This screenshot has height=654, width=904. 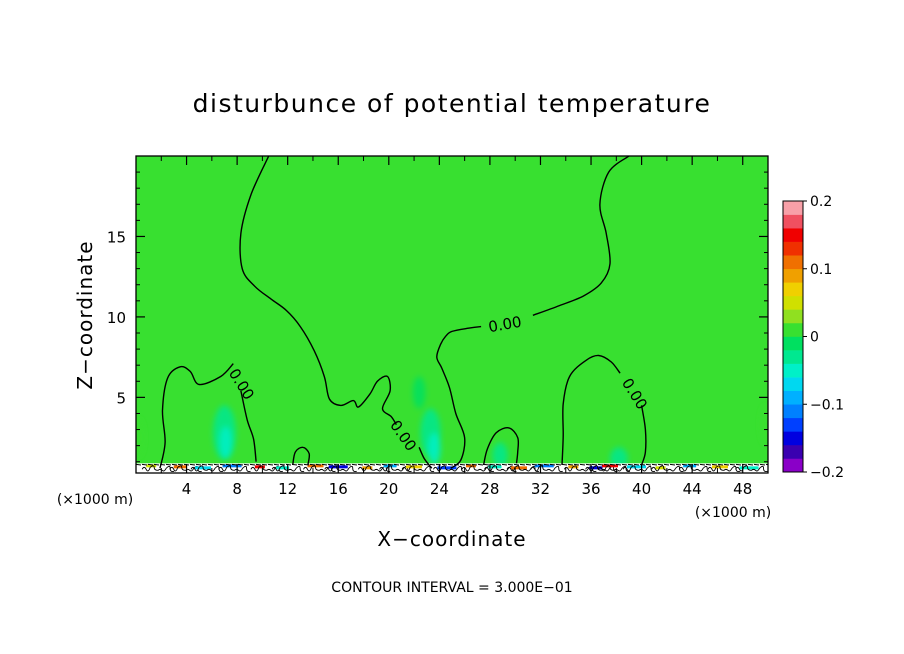 What do you see at coordinates (459, 397) in the screenshot?
I see `contour-main-right` at bounding box center [459, 397].